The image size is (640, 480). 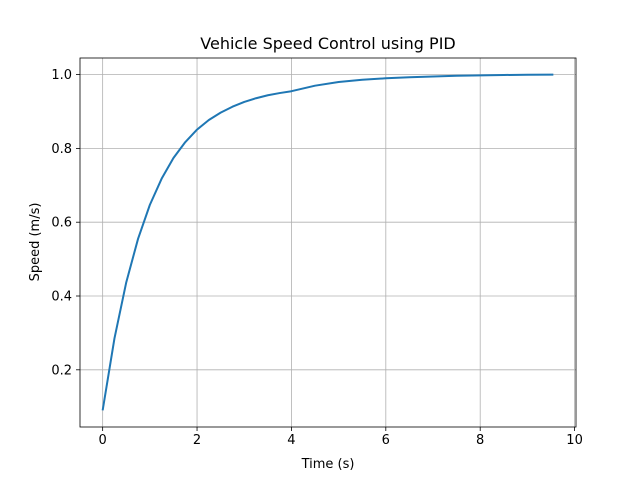 I want to click on x-tick-label: 4, so click(x=291, y=440).